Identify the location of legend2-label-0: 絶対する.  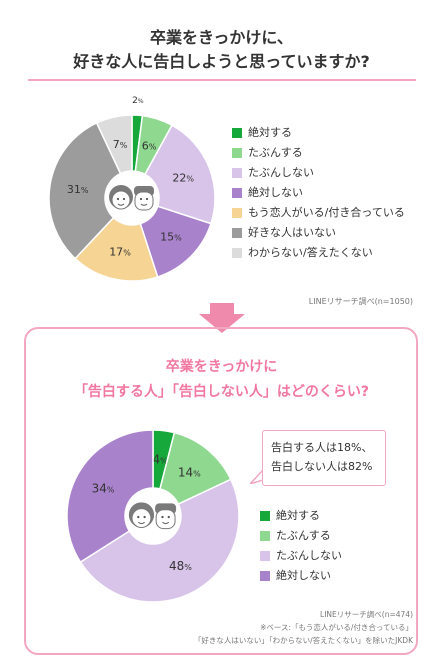
(298, 515).